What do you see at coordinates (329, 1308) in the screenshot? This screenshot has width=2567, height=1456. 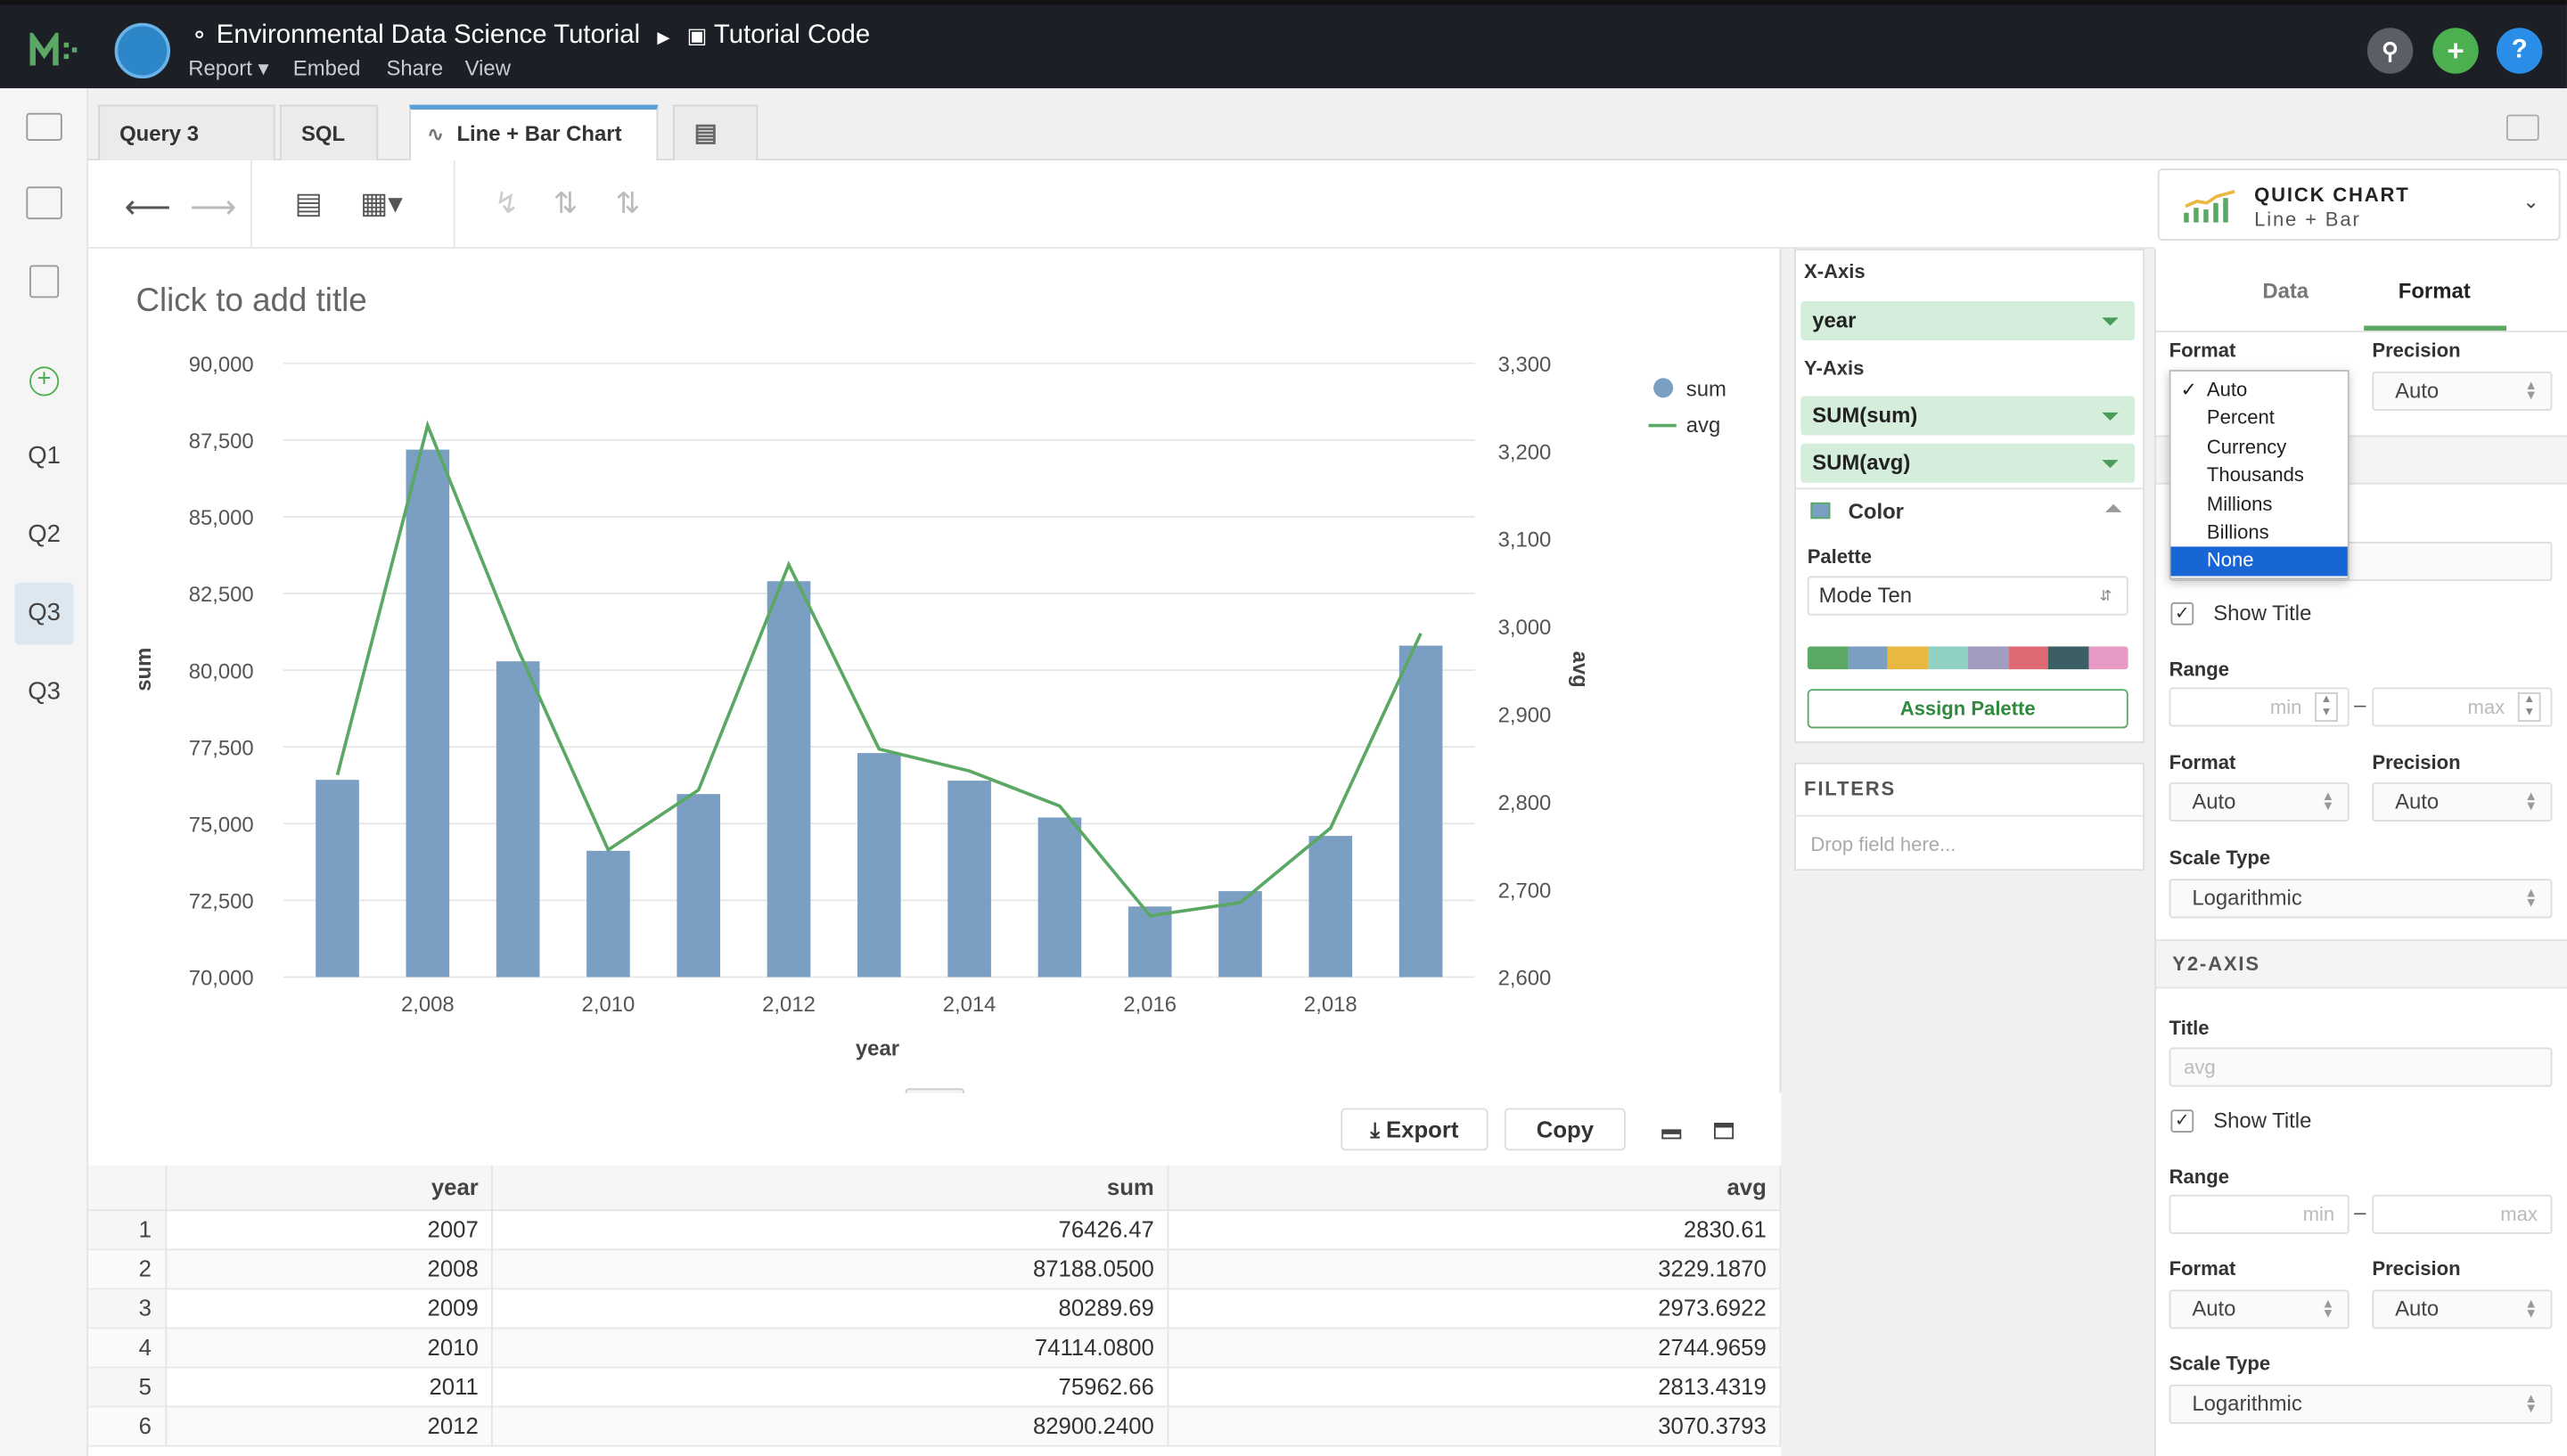 I see `table-cell: 2009` at bounding box center [329, 1308].